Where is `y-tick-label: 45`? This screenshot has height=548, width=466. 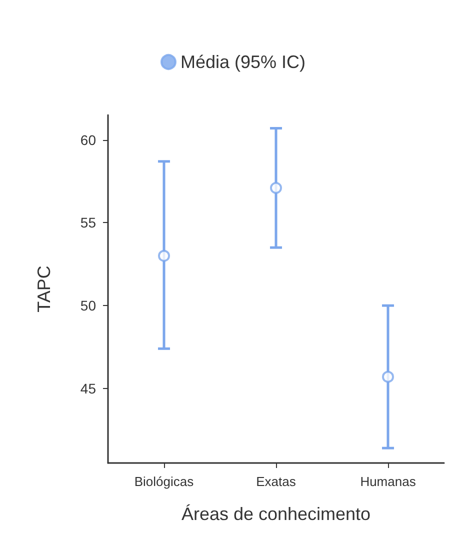 y-tick-label: 45 is located at coordinates (88, 388).